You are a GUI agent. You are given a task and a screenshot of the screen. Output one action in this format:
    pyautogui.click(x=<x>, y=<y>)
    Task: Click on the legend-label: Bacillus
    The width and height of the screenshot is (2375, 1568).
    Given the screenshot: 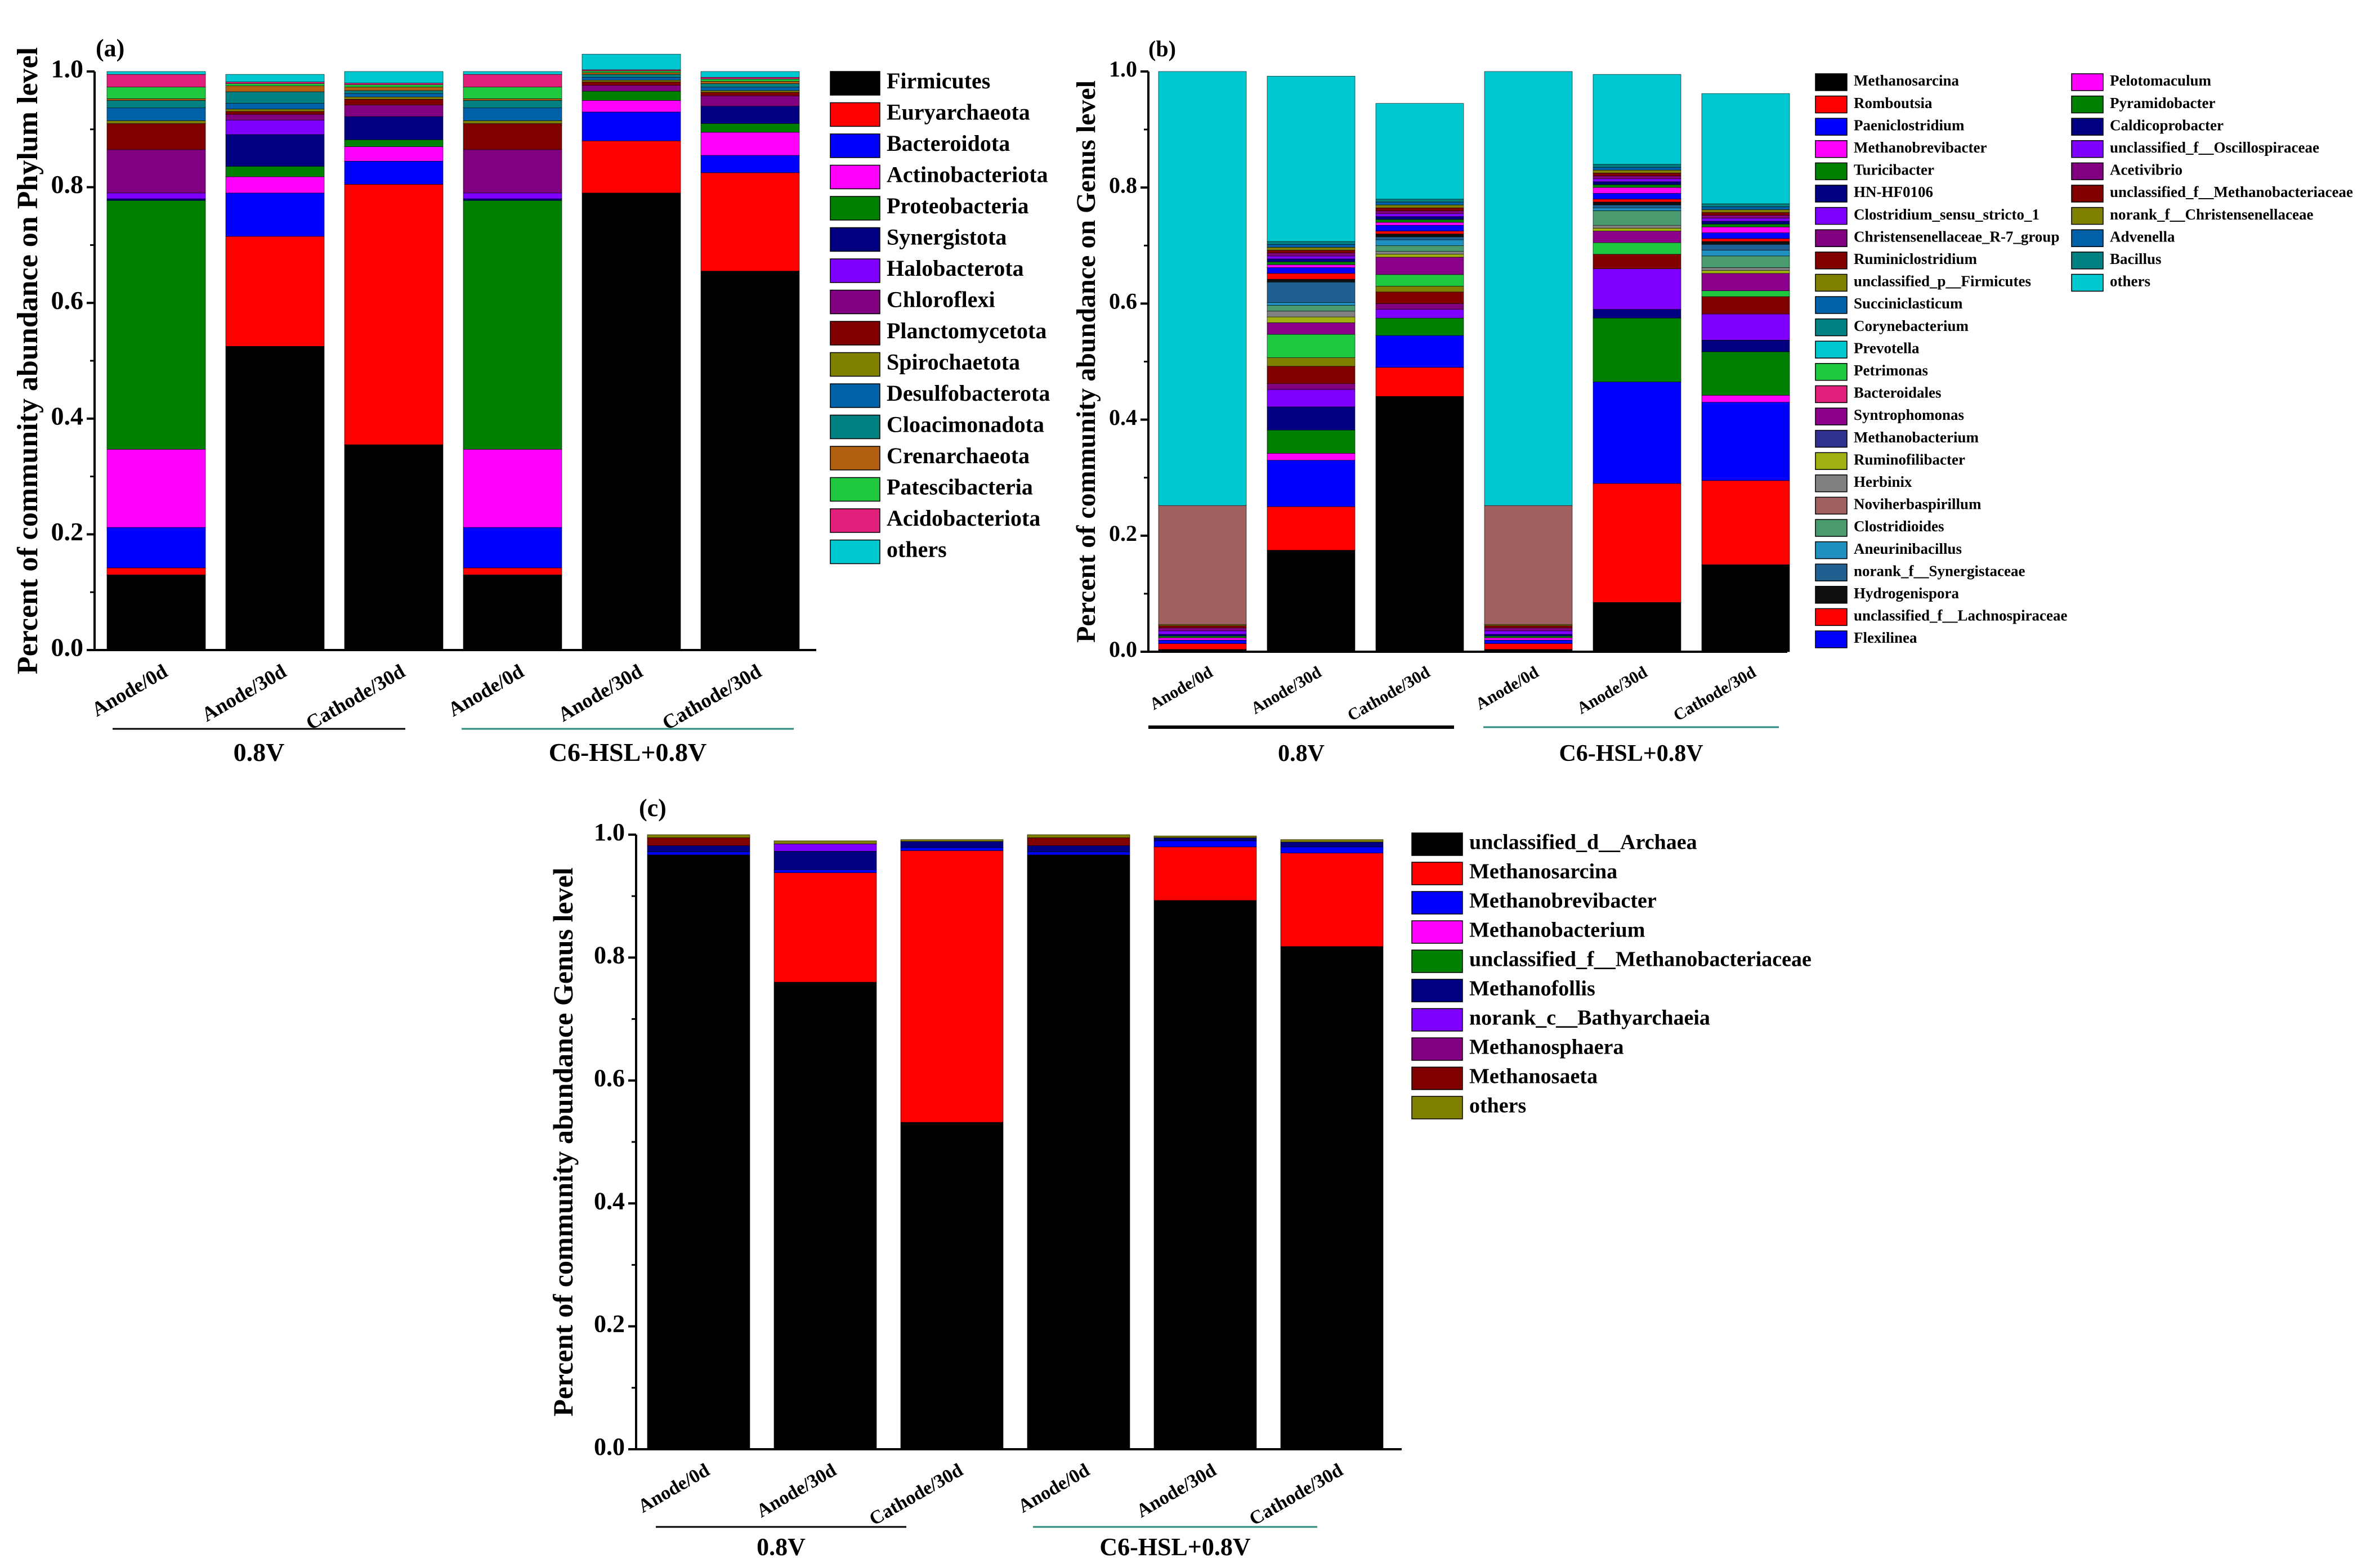 What is the action you would take?
    pyautogui.click(x=2136, y=258)
    